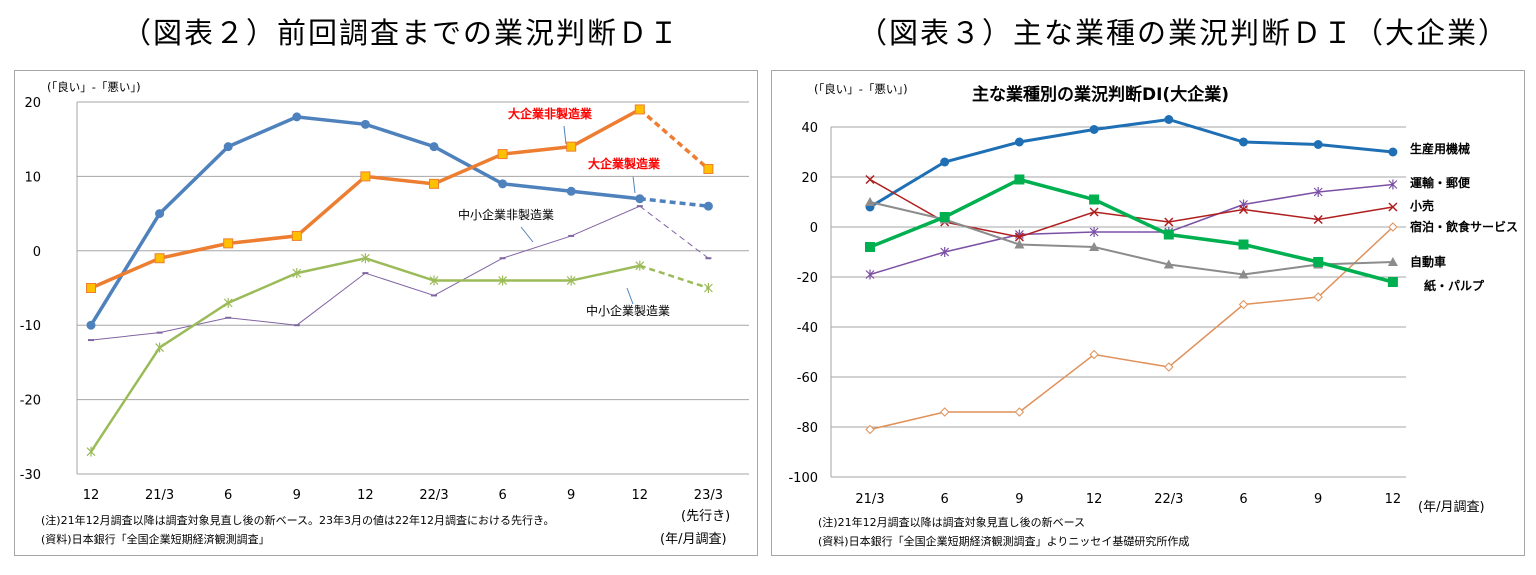 This screenshot has height=575, width=1536. Describe the element at coordinates (30, 326) in the screenshot. I see `y-tick-label: -10` at that location.